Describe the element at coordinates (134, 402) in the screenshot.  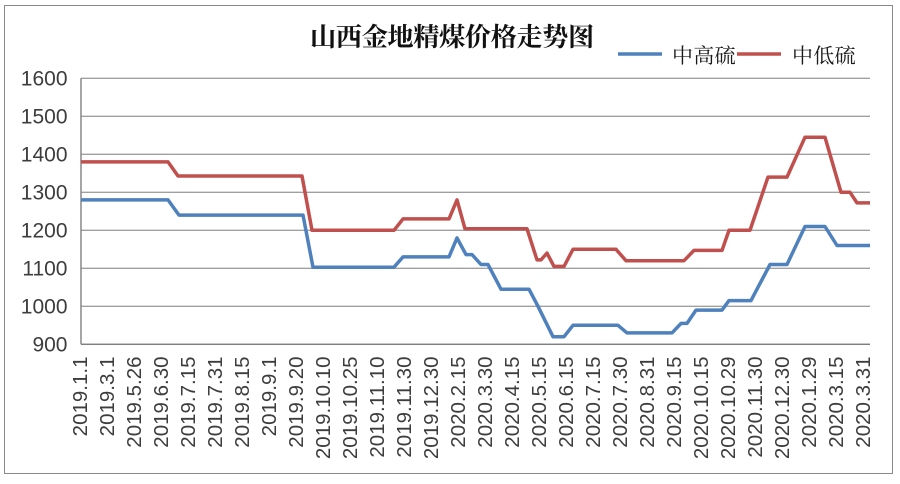
I see `svg-text: 2019.5.26` at that location.